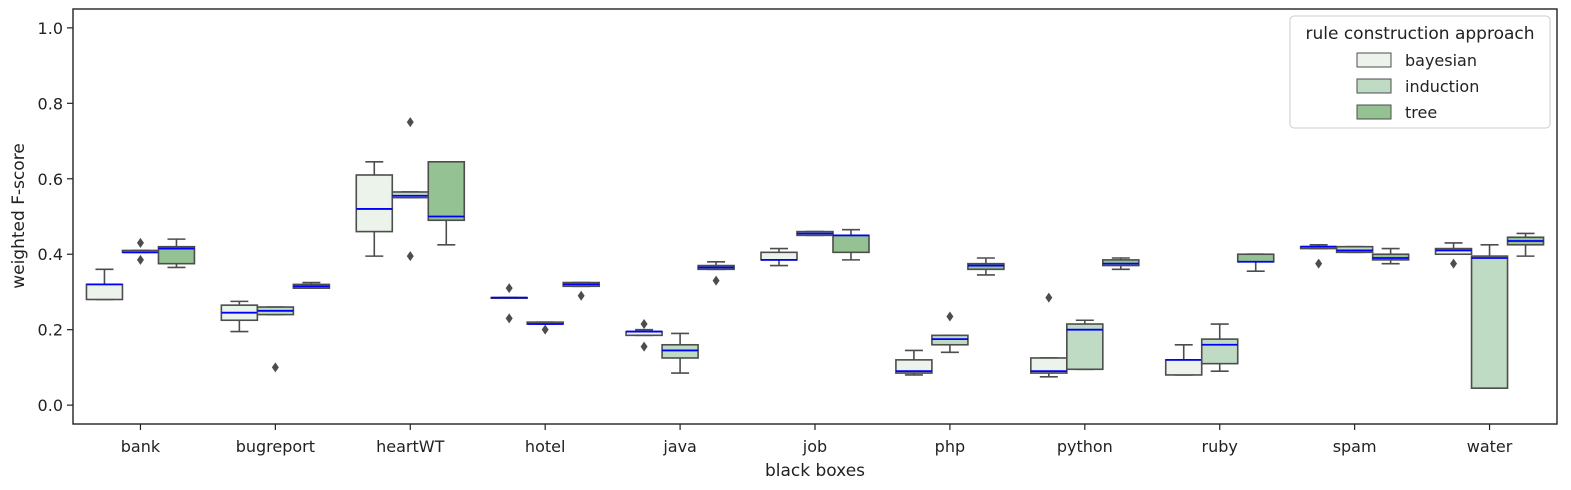  What do you see at coordinates (1374, 86) in the screenshot?
I see `legend-swatch-induction` at bounding box center [1374, 86].